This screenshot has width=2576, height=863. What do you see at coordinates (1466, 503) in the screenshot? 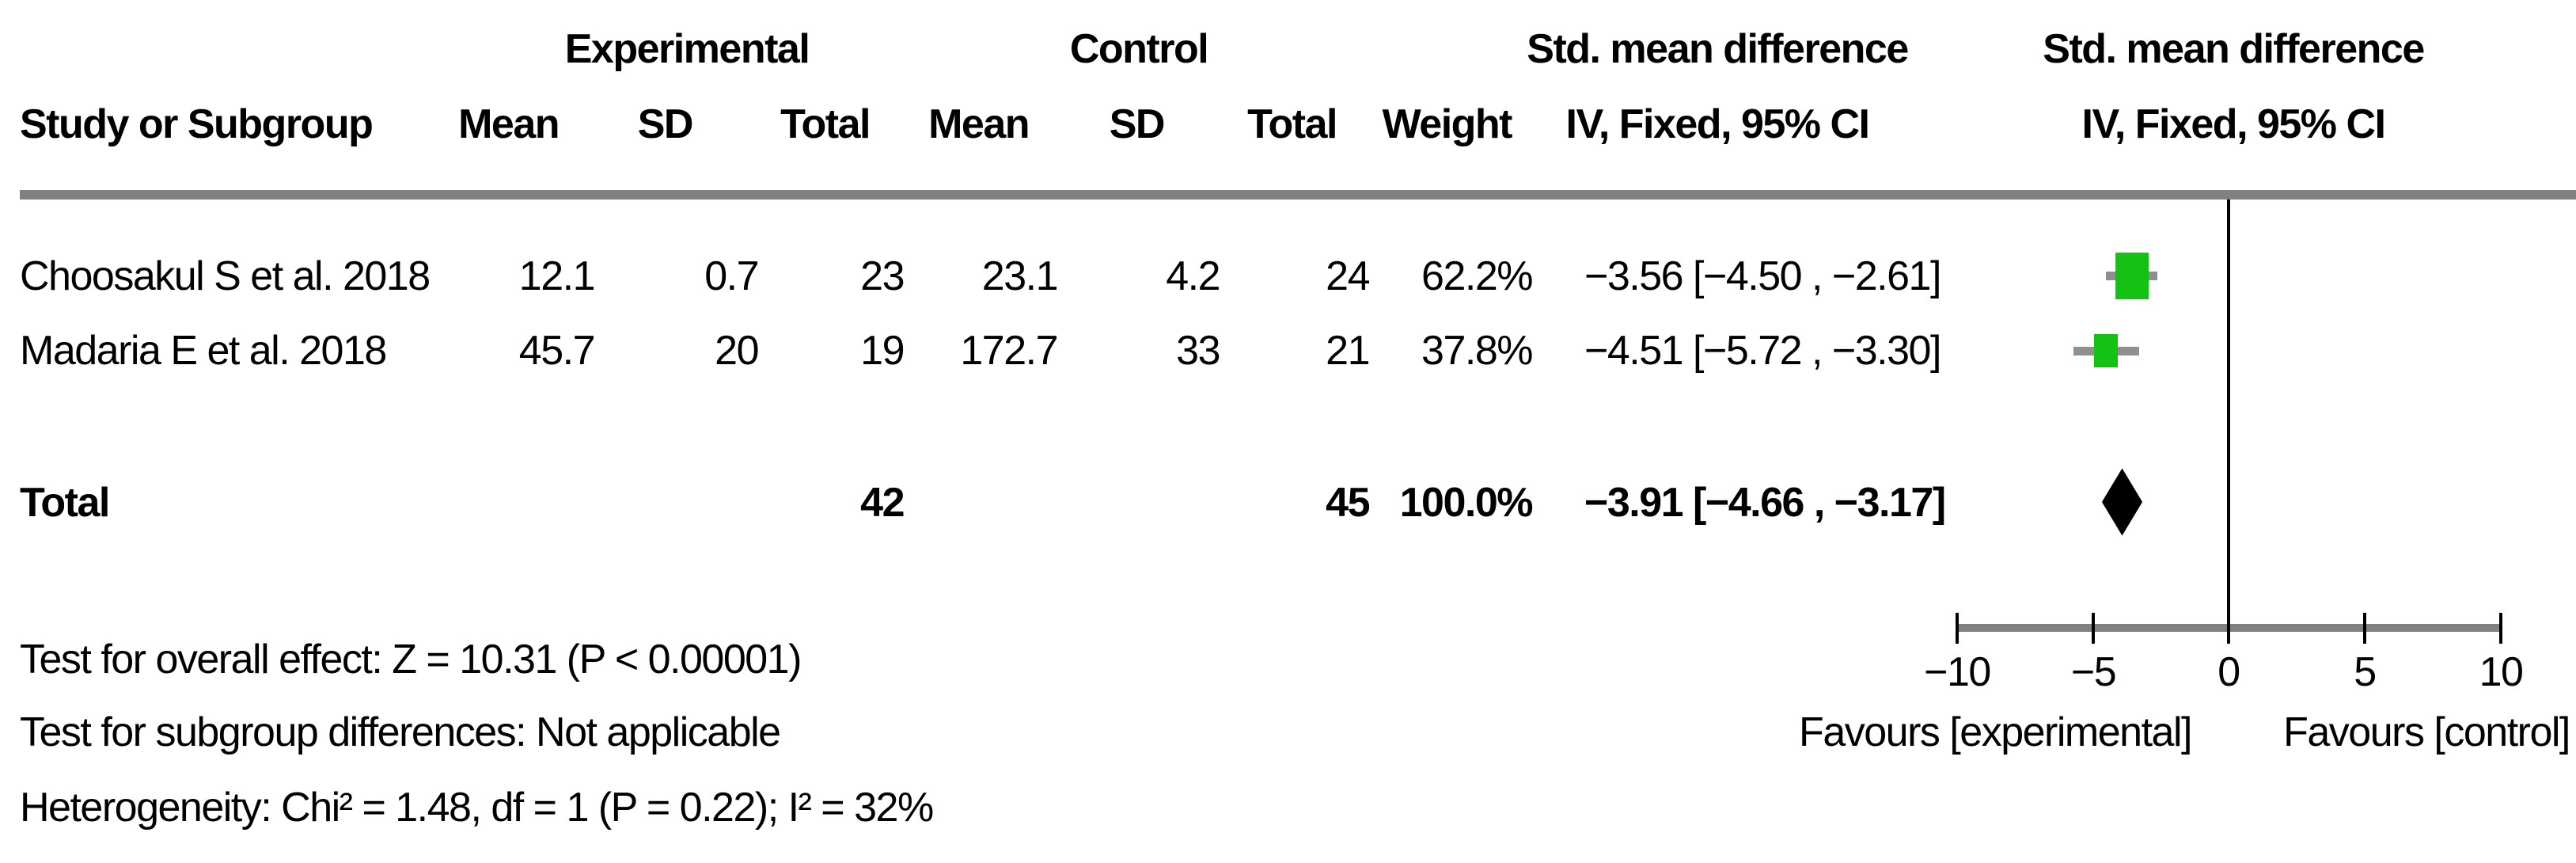
I see `total-weight: 100.0%` at bounding box center [1466, 503].